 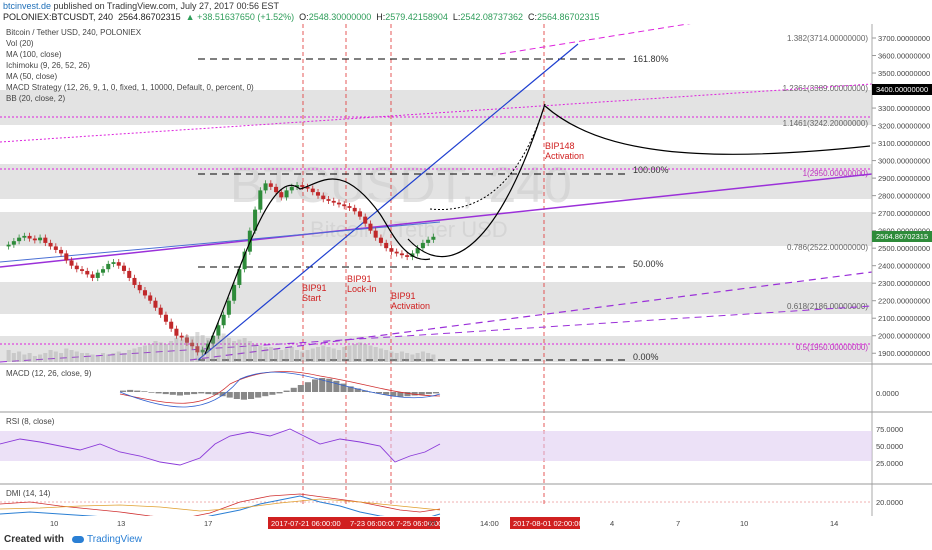 What do you see at coordinates (651, 170) in the screenshot?
I see `fib-label: 100.00%` at bounding box center [651, 170].